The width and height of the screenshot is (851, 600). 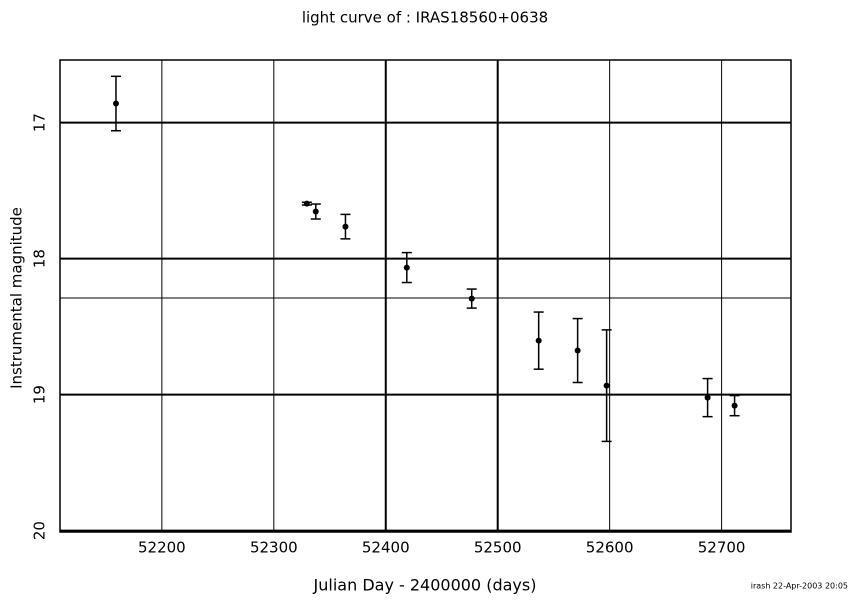 What do you see at coordinates (162, 548) in the screenshot?
I see `x-tick-label: 52200` at bounding box center [162, 548].